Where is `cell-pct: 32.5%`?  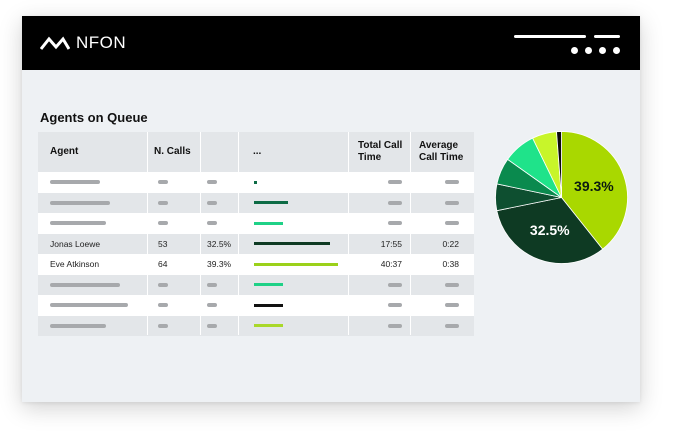
cell-pct: 32.5% is located at coordinates (219, 243).